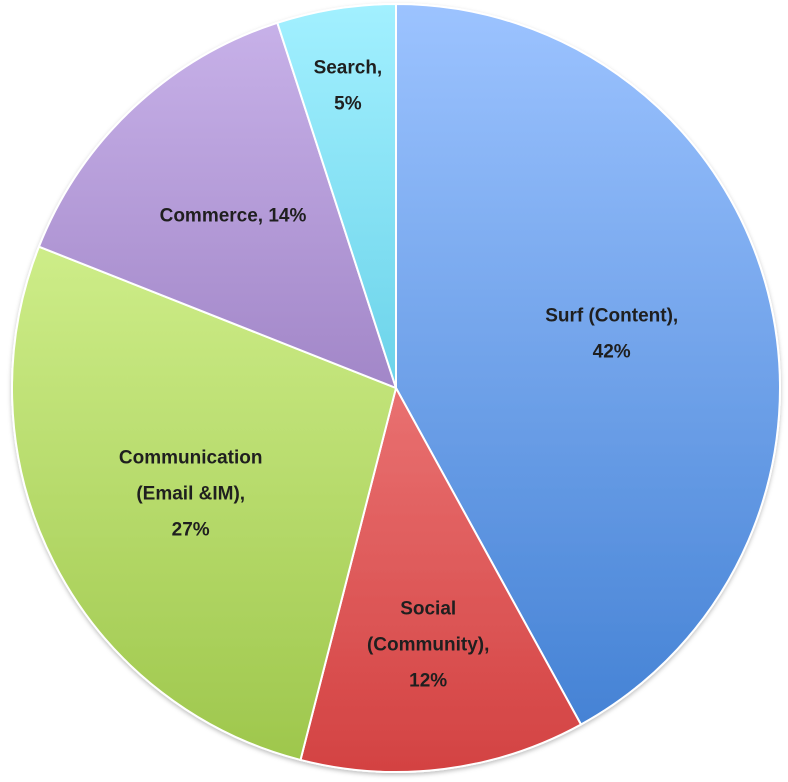 Image resolution: width=788 pixels, height=782 pixels. What do you see at coordinates (191, 458) in the screenshot?
I see `slice-label-line: Communication` at bounding box center [191, 458].